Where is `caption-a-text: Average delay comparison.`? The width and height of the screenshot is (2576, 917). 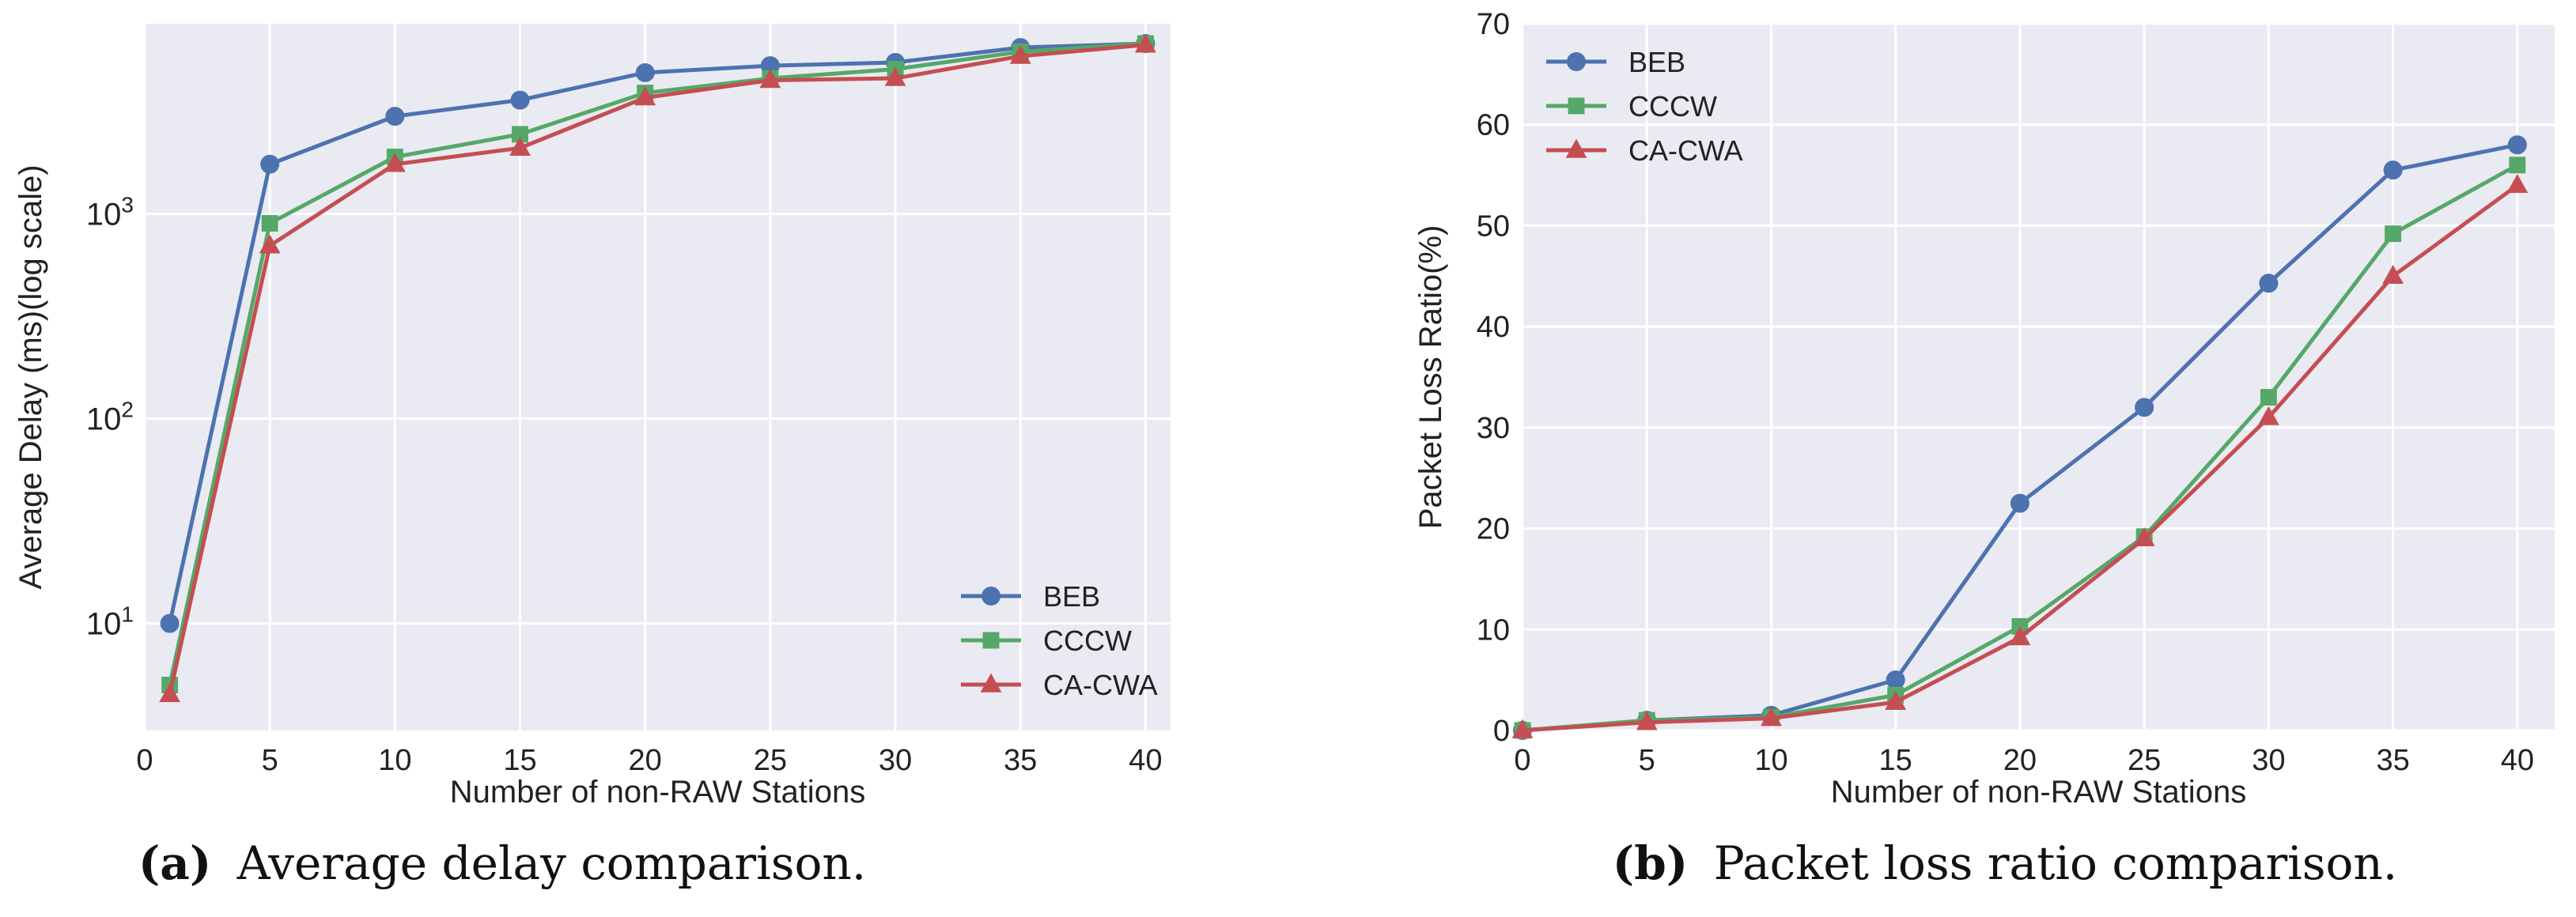
caption-a-text: Average delay comparison. is located at coordinates (551, 863).